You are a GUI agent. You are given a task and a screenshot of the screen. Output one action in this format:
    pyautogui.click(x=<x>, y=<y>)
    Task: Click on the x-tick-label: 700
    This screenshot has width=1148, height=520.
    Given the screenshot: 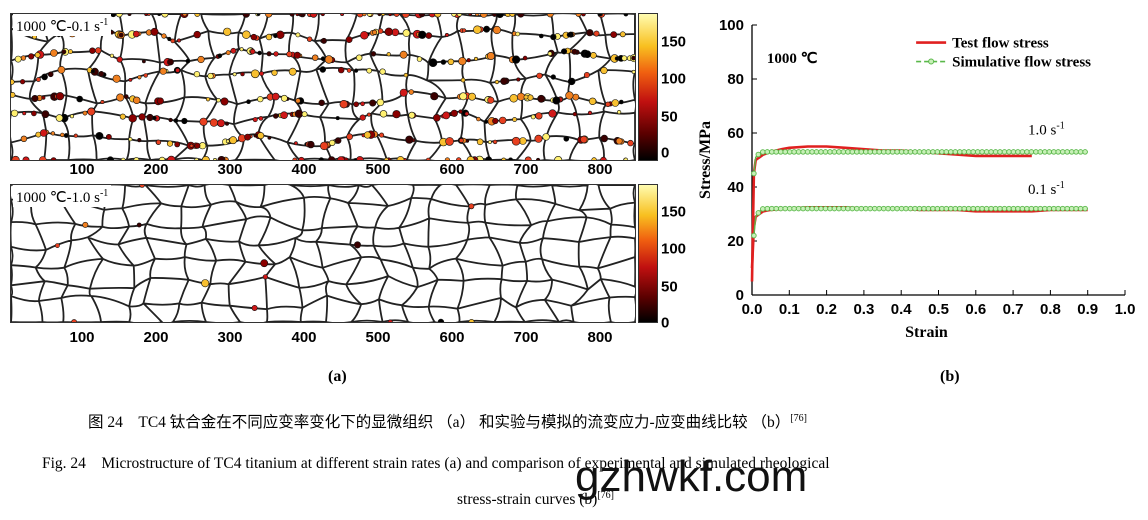 What is the action you would take?
    pyautogui.click(x=526, y=169)
    